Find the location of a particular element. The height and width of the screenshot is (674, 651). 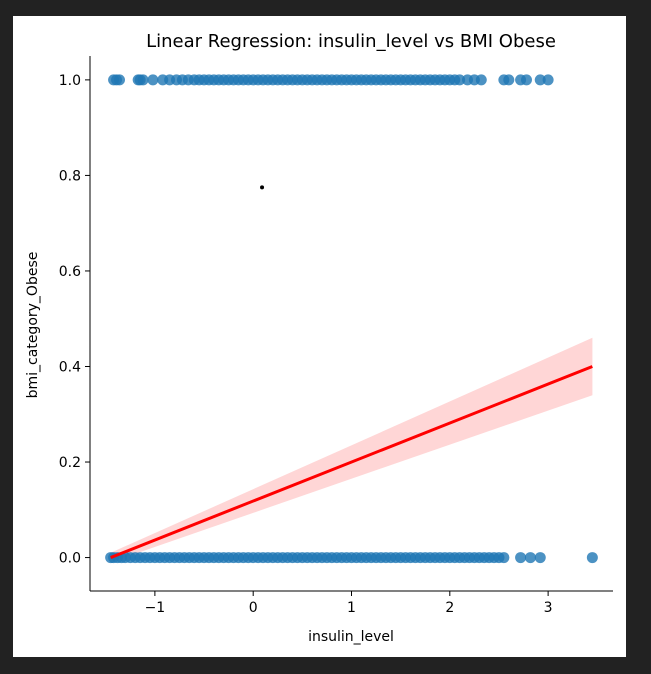

y-tick-label: 1.0 is located at coordinates (70, 81).